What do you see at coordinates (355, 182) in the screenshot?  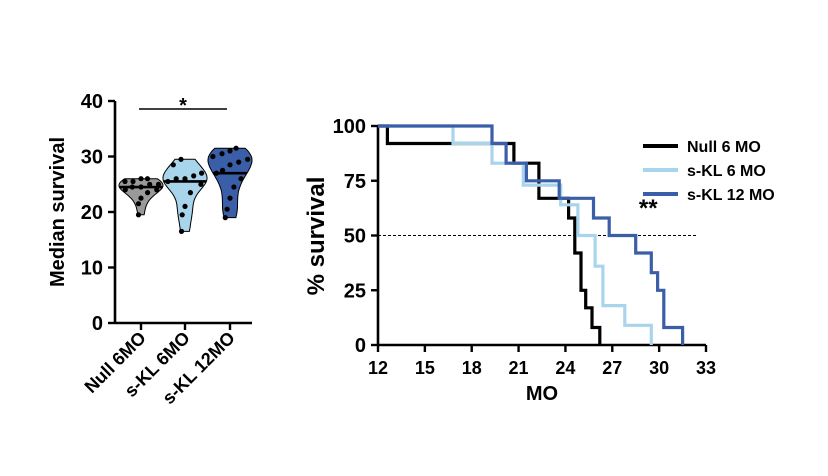 I see `survival-y-tick-label: 75` at bounding box center [355, 182].